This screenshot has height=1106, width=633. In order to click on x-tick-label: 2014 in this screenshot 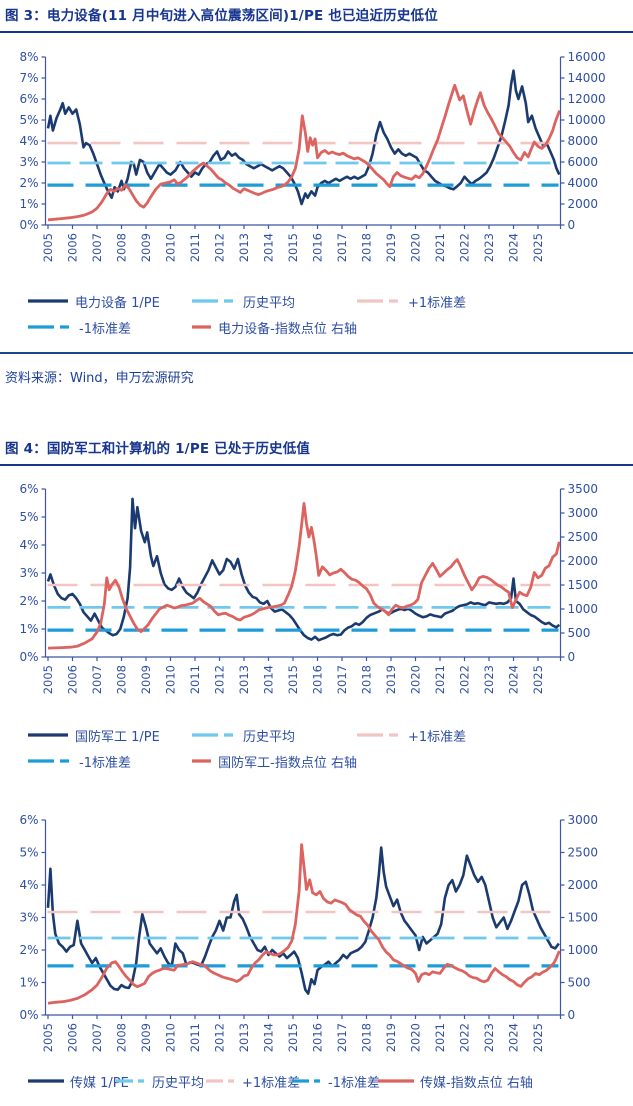, I will do `click(269, 679)`.